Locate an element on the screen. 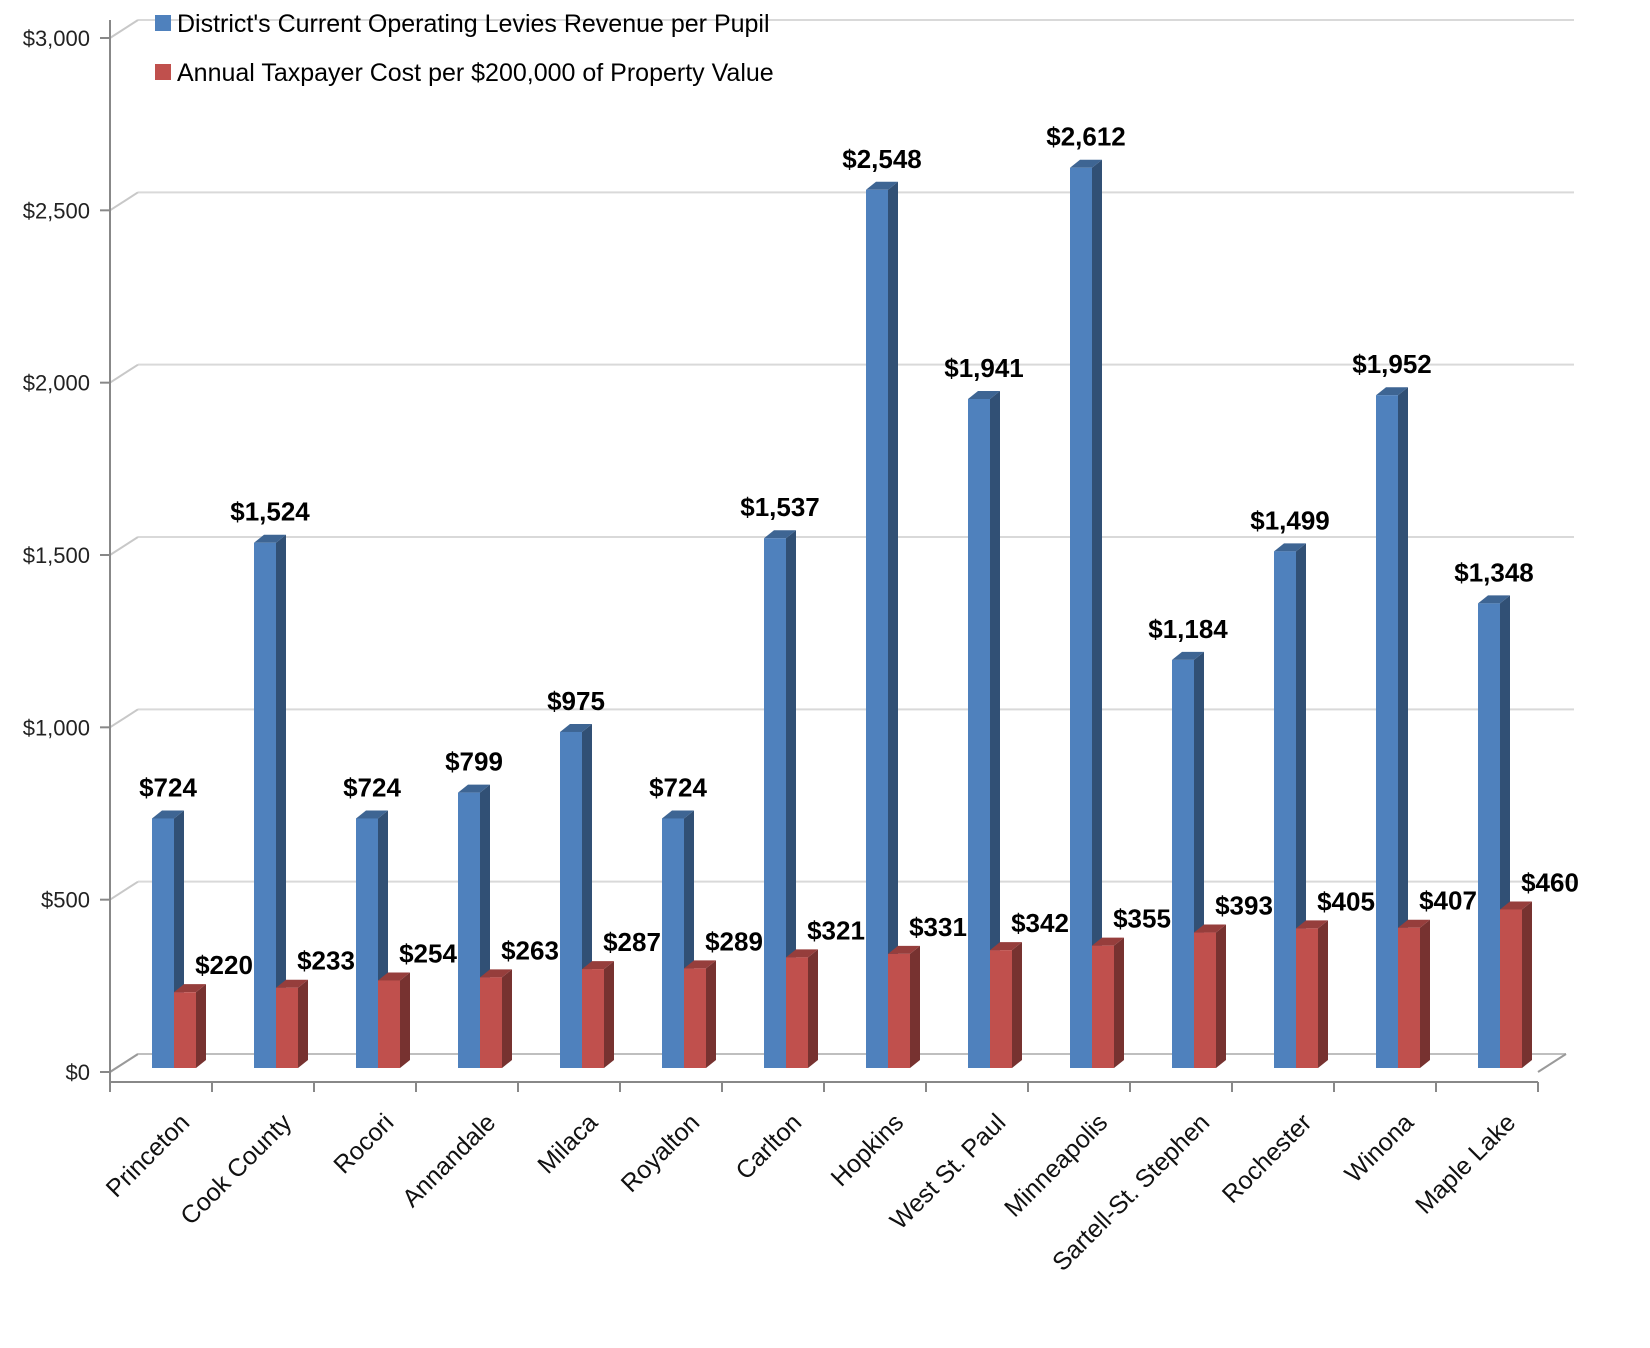 This screenshot has height=1348, width=1650. data-label: $1,952 is located at coordinates (1392, 364).